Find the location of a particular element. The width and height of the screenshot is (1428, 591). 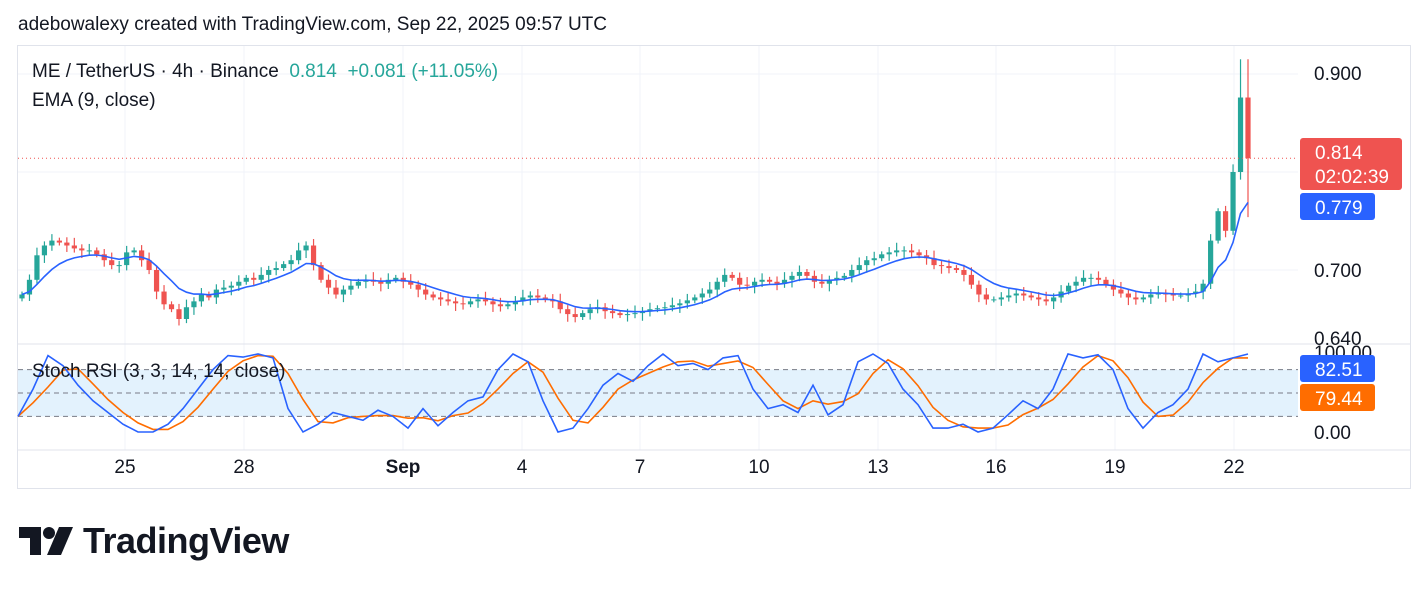

countdown-value: 02:02:39 is located at coordinates (1352, 177).